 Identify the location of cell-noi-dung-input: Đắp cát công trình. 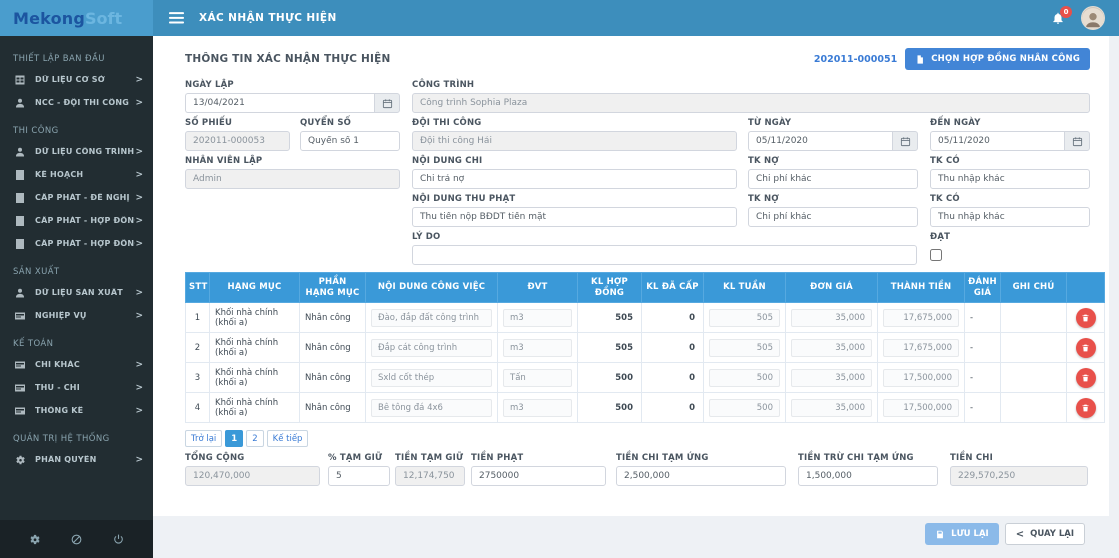
(431, 347).